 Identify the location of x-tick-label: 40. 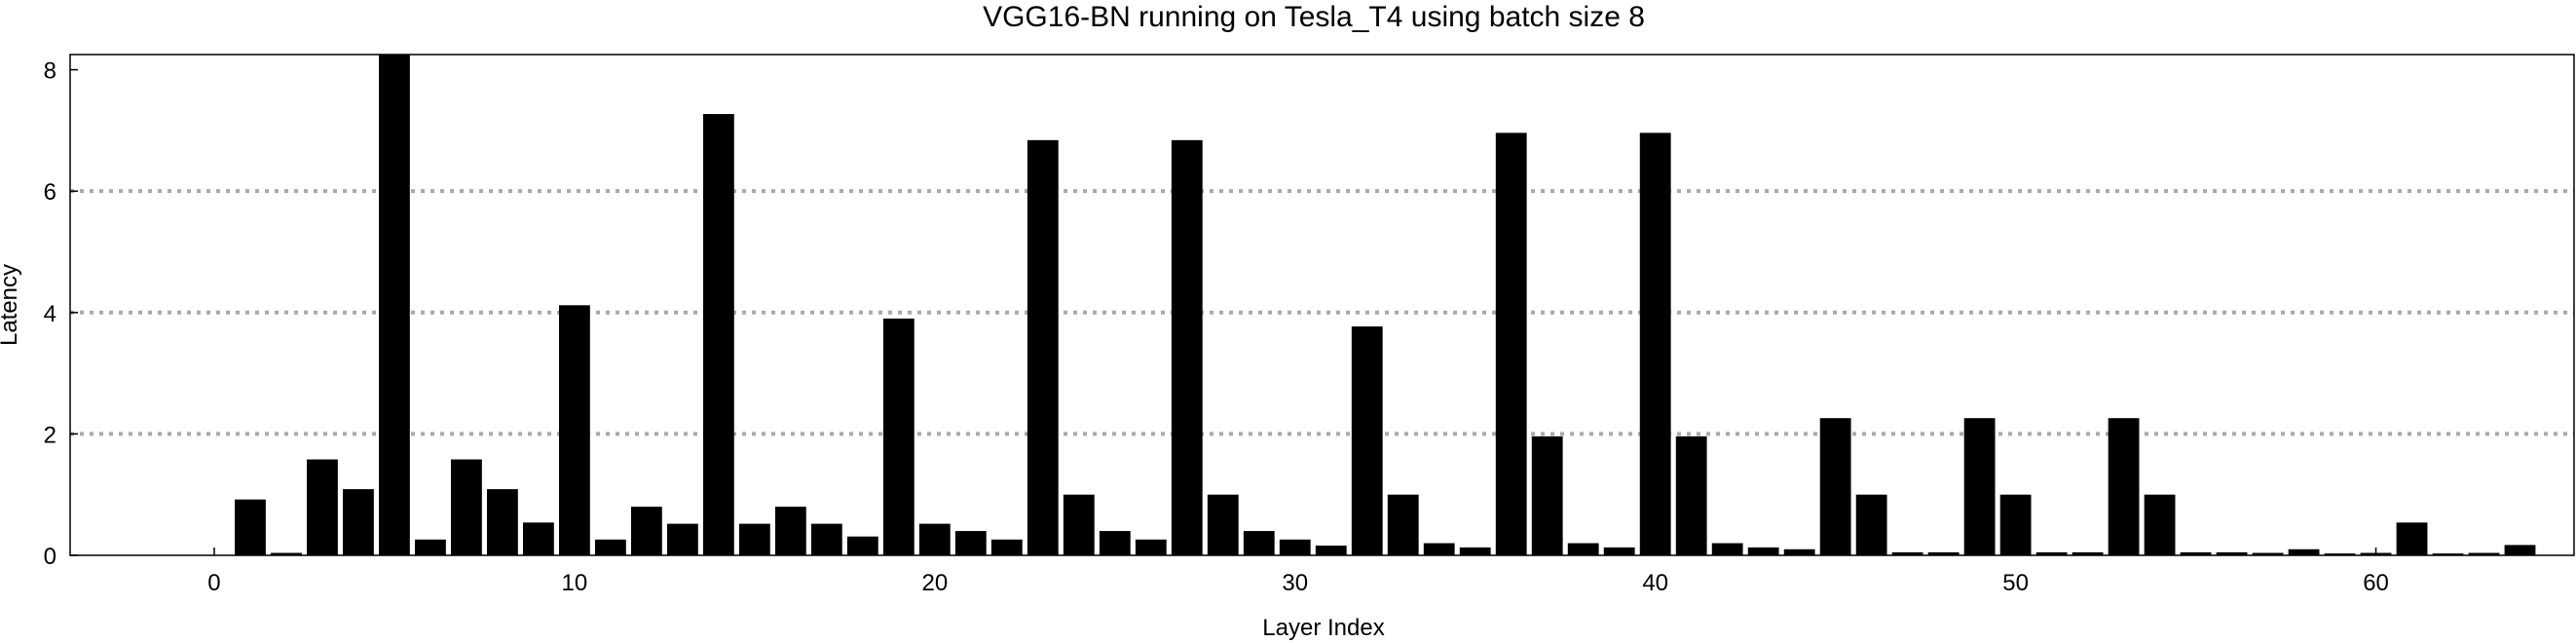
(1655, 583).